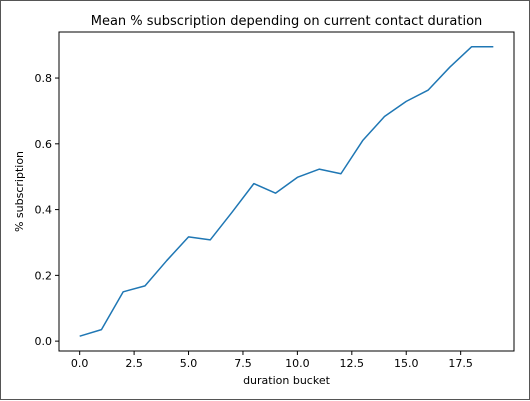  What do you see at coordinates (44, 210) in the screenshot?
I see `y-tick-label: 0.4` at bounding box center [44, 210].